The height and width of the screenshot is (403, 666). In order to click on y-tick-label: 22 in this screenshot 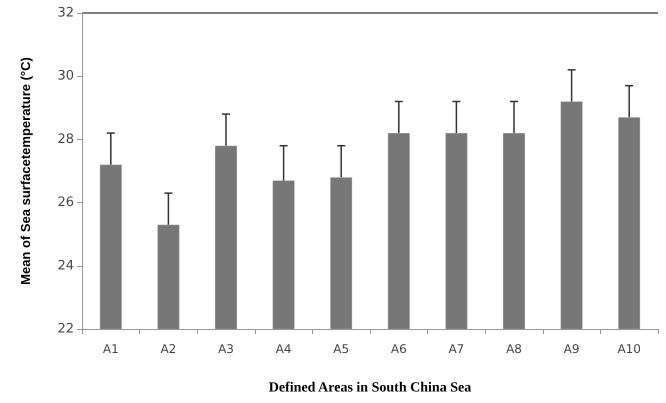, I will do `click(65, 329)`.